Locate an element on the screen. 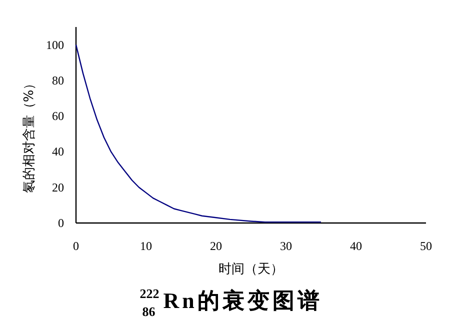 This screenshot has width=454, height=329. x-axis-title: 时间（天） is located at coordinates (251, 269).